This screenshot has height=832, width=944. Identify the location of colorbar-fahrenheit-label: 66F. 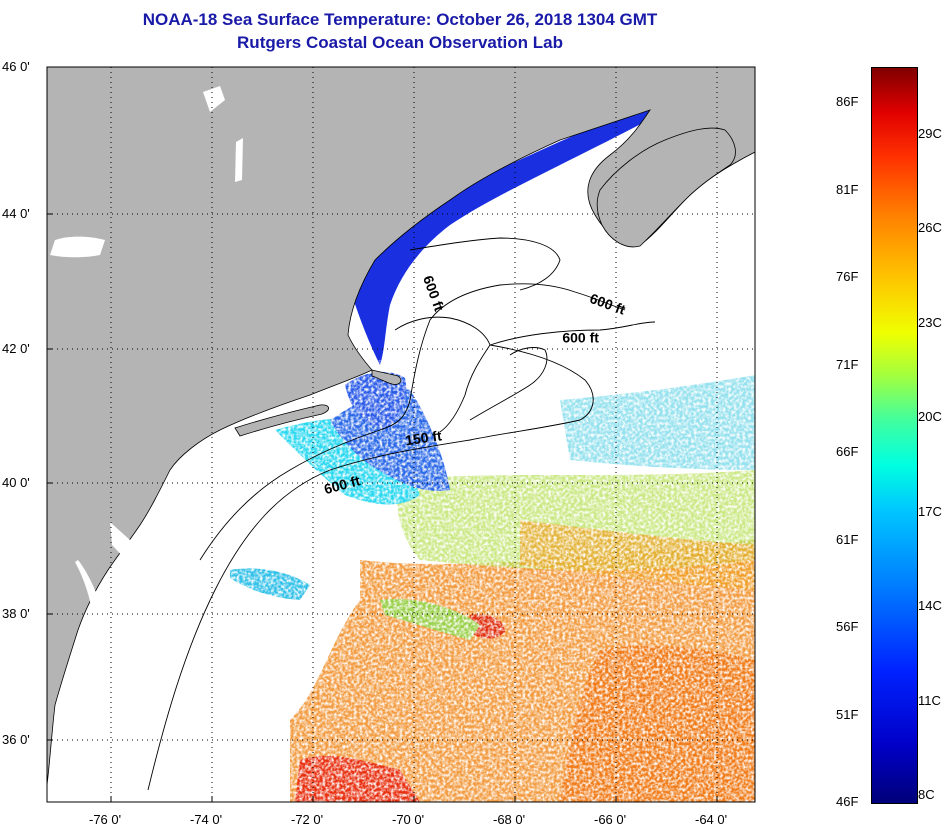
(847, 451).